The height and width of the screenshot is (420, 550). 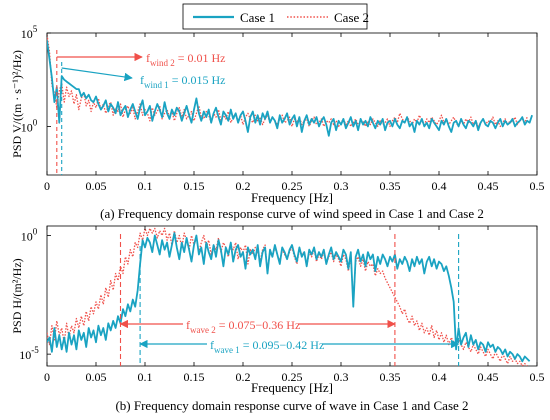 I want to click on y-axis-label-a: PSD V/((m · s⁻¹)²/Hz), so click(x=17, y=104).